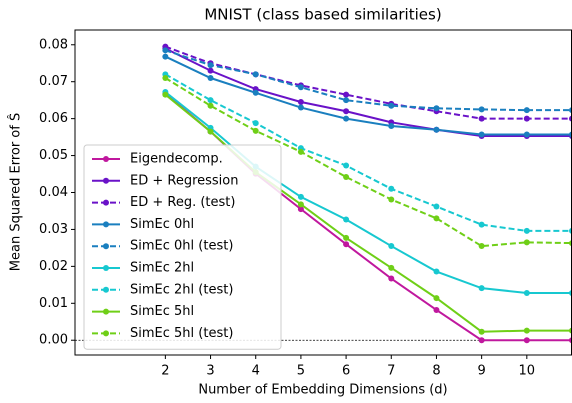  Describe the element at coordinates (53, 155) in the screenshot. I see `y-tick-label: 0.05` at that location.